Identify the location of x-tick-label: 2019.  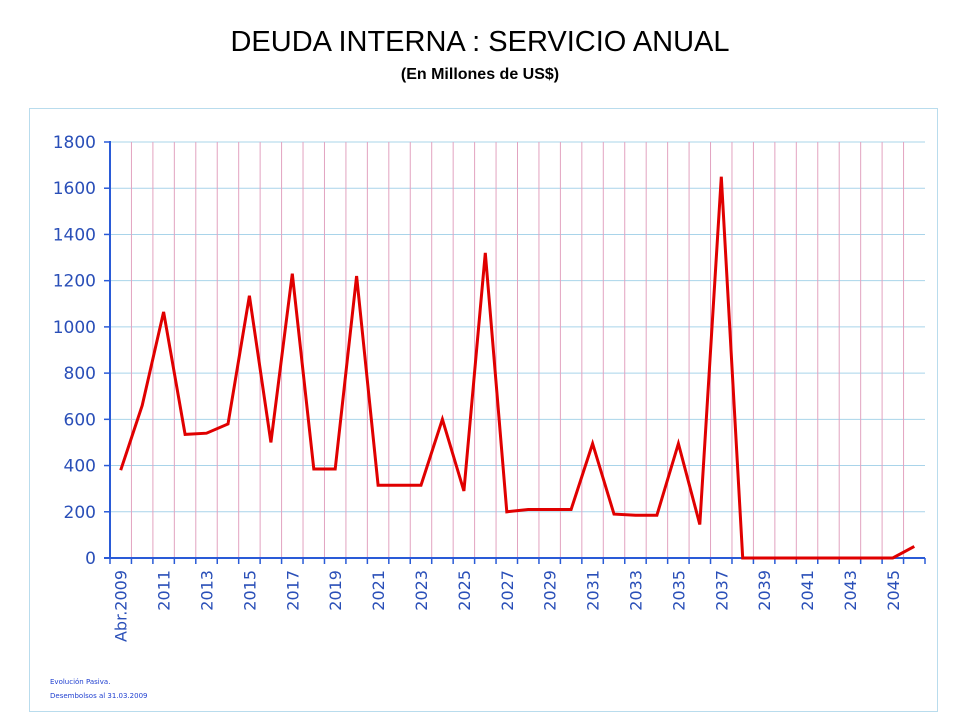
(335, 590).